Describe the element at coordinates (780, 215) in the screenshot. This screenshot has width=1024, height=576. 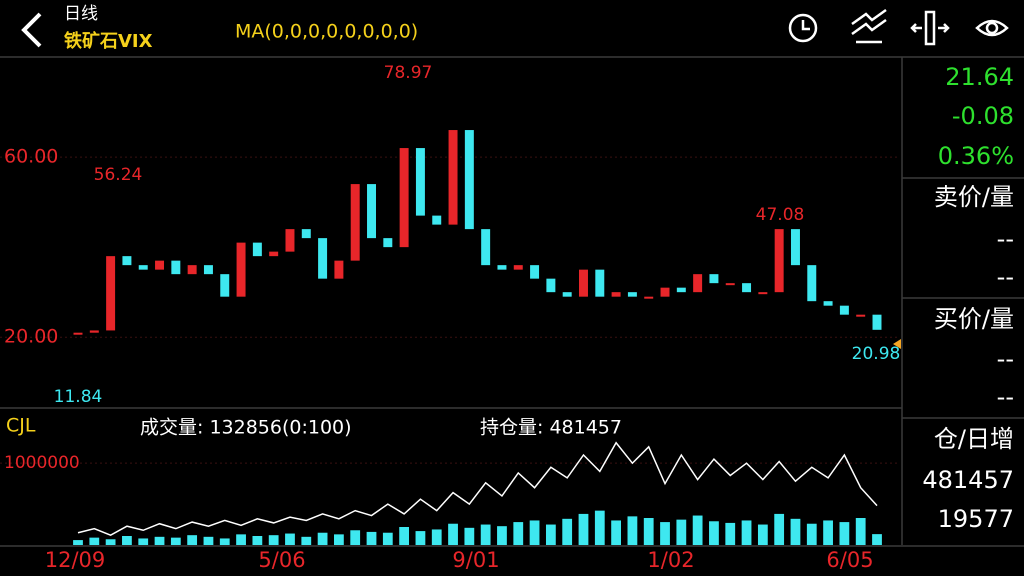
I see `price-annotation: 47.08` at that location.